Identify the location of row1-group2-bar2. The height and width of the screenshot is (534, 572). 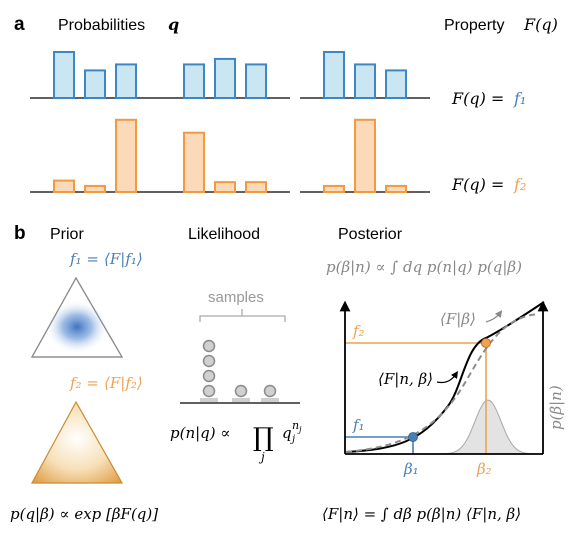
(225, 78).